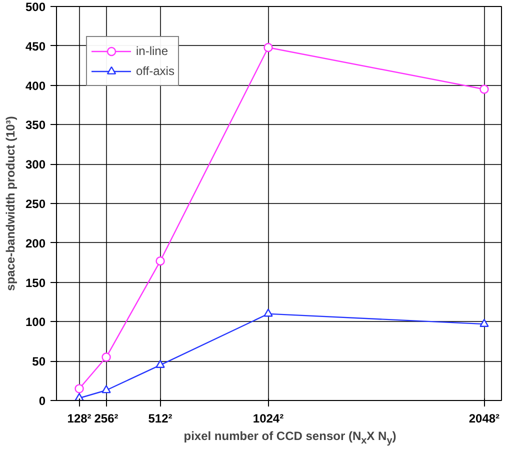 This screenshot has height=459, width=520. I want to click on y-axis-title: space-bandwidth product (10³), so click(10, 203).